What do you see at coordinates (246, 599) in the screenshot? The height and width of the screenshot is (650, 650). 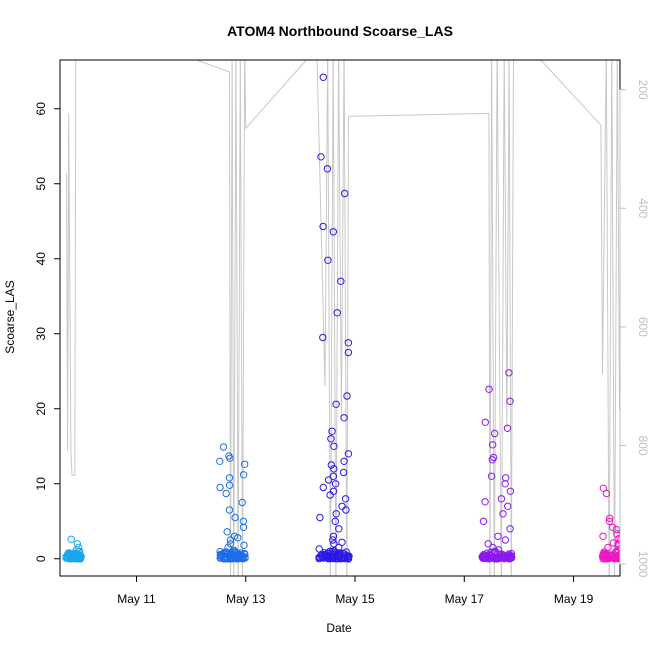 I see `x-tick-label: May 13` at bounding box center [246, 599].